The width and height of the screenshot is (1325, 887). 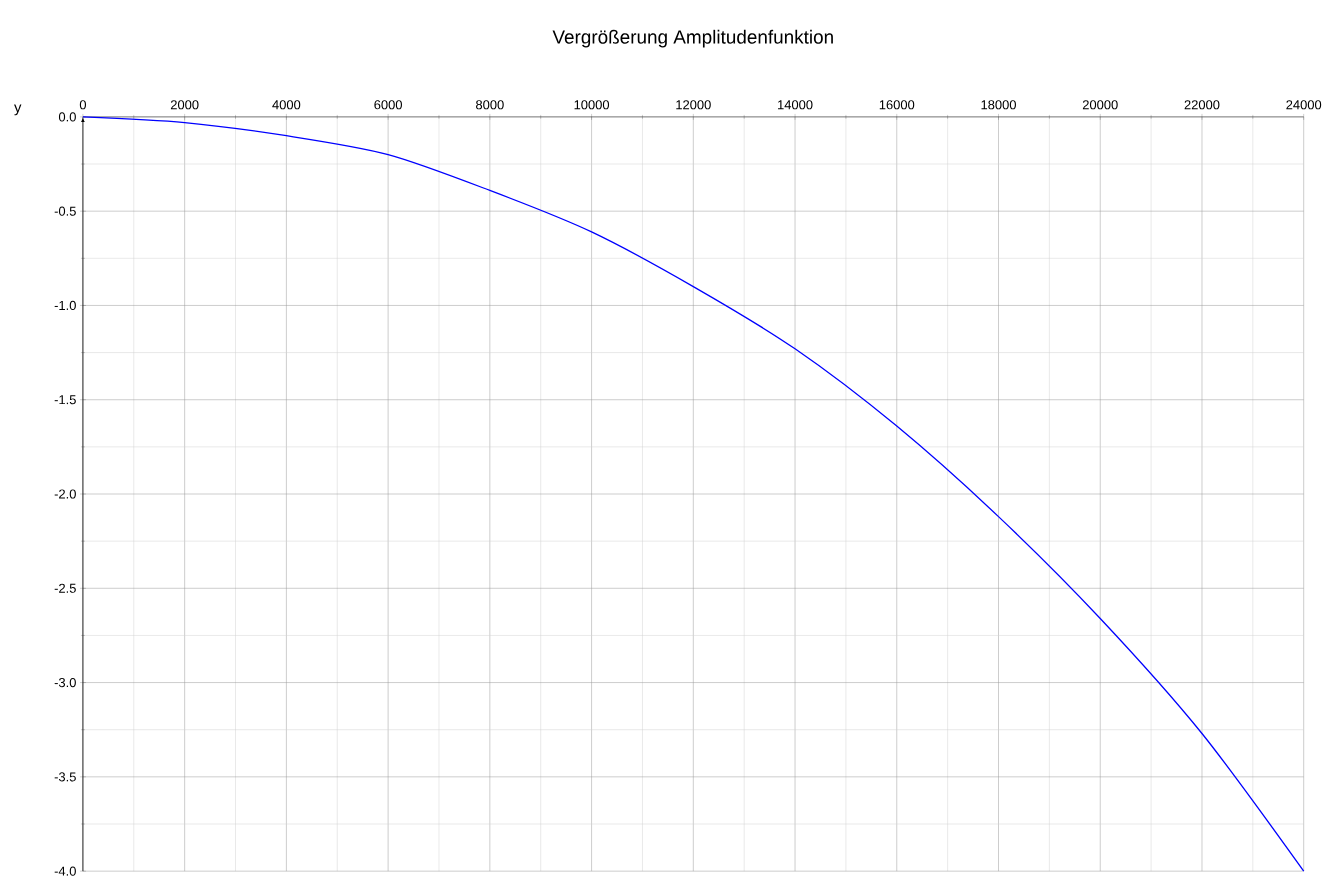 What do you see at coordinates (65, 682) in the screenshot?
I see `y-tick-label: -3.0` at bounding box center [65, 682].